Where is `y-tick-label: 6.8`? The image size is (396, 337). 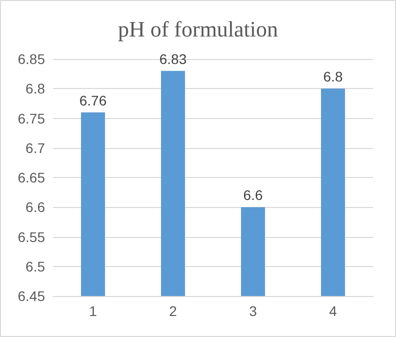 y-tick-label: 6.8 is located at coordinates (36, 88).